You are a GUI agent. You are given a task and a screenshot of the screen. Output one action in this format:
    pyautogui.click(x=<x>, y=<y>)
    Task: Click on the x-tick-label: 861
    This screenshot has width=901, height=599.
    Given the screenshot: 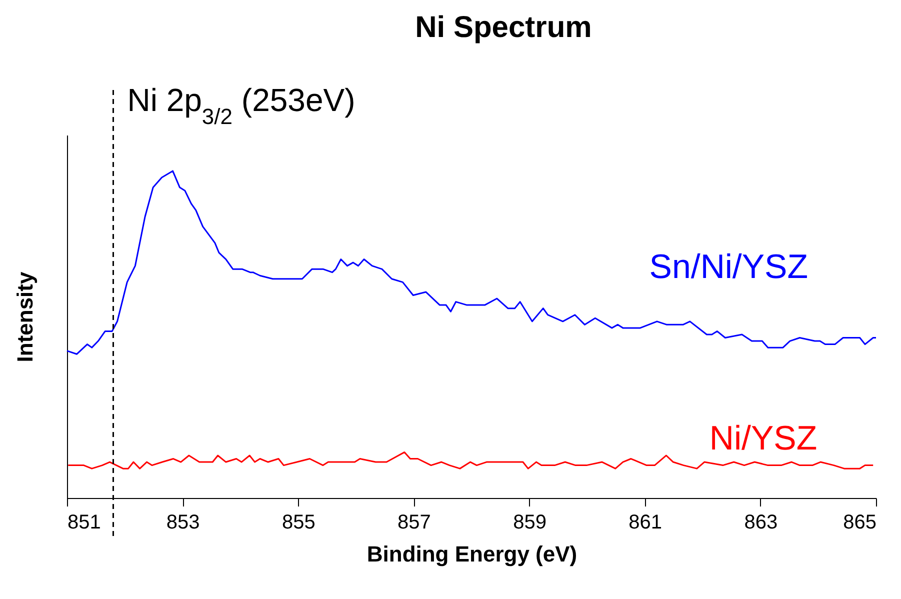 What is the action you would take?
    pyautogui.click(x=645, y=523)
    